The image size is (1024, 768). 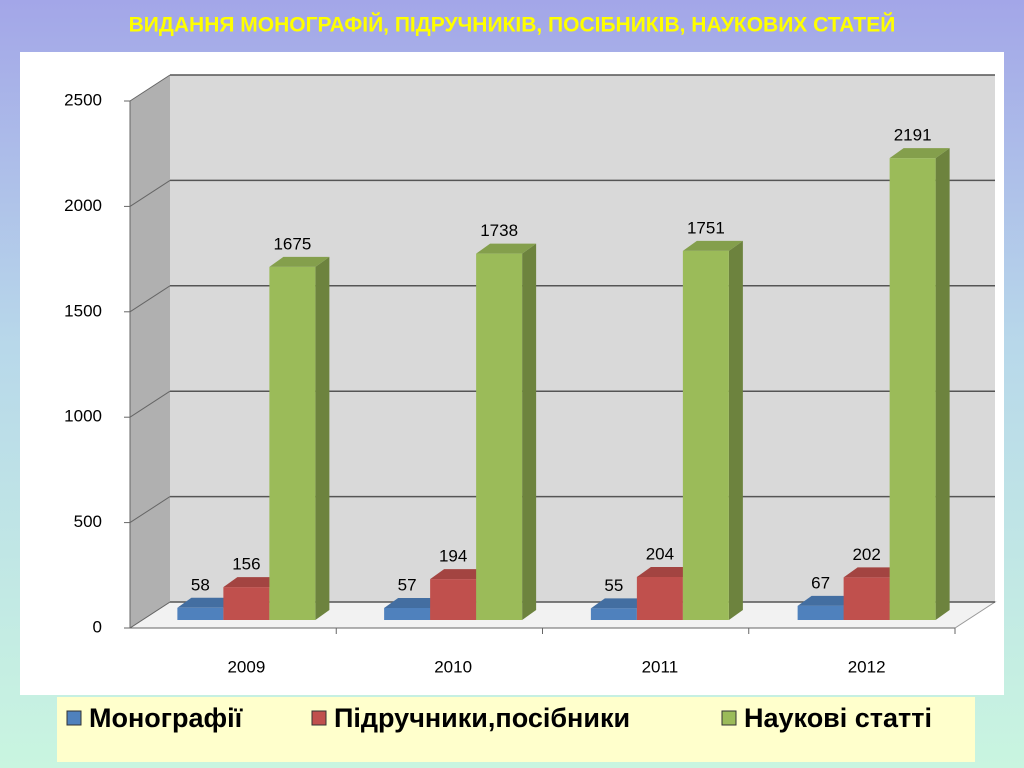 What do you see at coordinates (453, 666) in the screenshot?
I see `x-tick-label: 2010` at bounding box center [453, 666].